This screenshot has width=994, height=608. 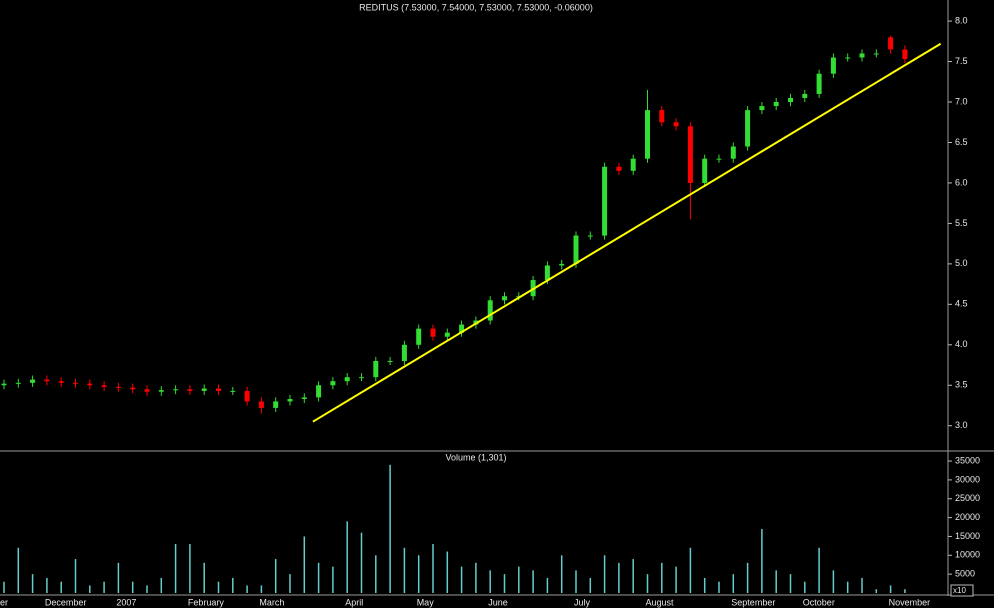 What do you see at coordinates (961, 61) in the screenshot?
I see `y-tick-label: 7.5` at bounding box center [961, 61].